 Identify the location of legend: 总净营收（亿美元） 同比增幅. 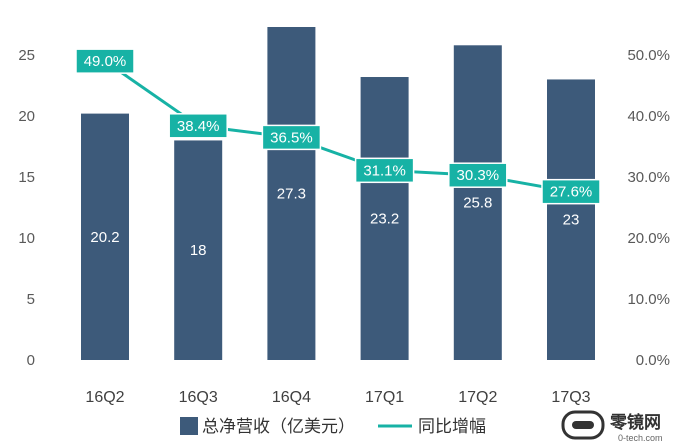
(333, 426).